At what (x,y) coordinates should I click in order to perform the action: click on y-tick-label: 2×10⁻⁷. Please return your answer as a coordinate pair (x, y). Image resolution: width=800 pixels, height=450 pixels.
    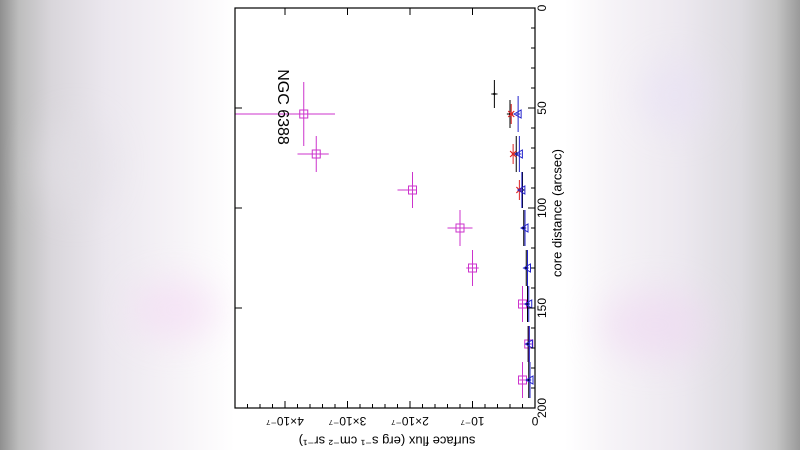
    Looking at the image, I should click on (410, 421).